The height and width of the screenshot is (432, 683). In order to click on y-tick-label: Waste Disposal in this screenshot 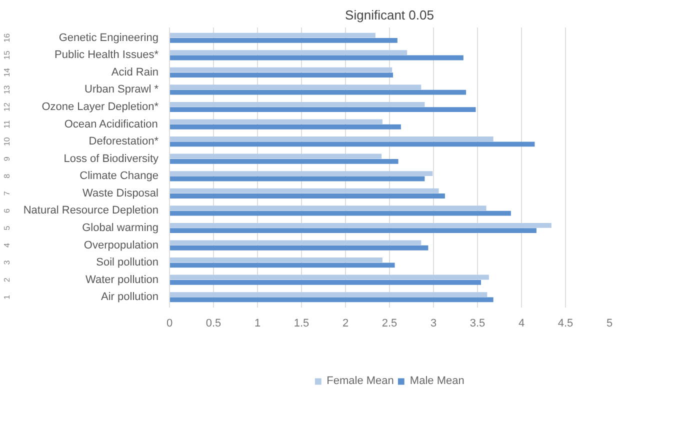, I will do `click(120, 193)`.